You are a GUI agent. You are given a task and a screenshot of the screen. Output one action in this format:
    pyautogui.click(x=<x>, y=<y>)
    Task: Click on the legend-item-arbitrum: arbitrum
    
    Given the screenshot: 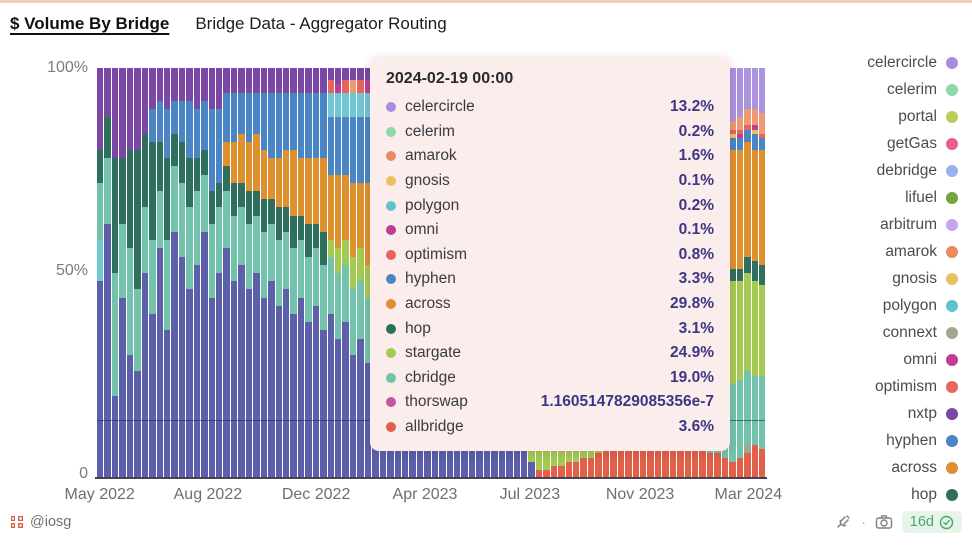 What is the action you would take?
    pyautogui.click(x=912, y=225)
    